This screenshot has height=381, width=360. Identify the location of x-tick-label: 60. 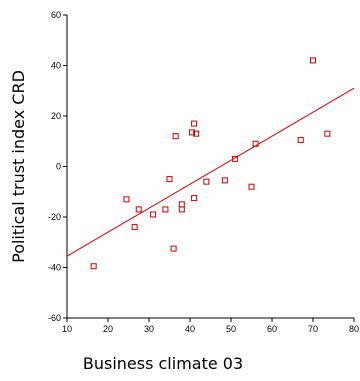
(272, 329).